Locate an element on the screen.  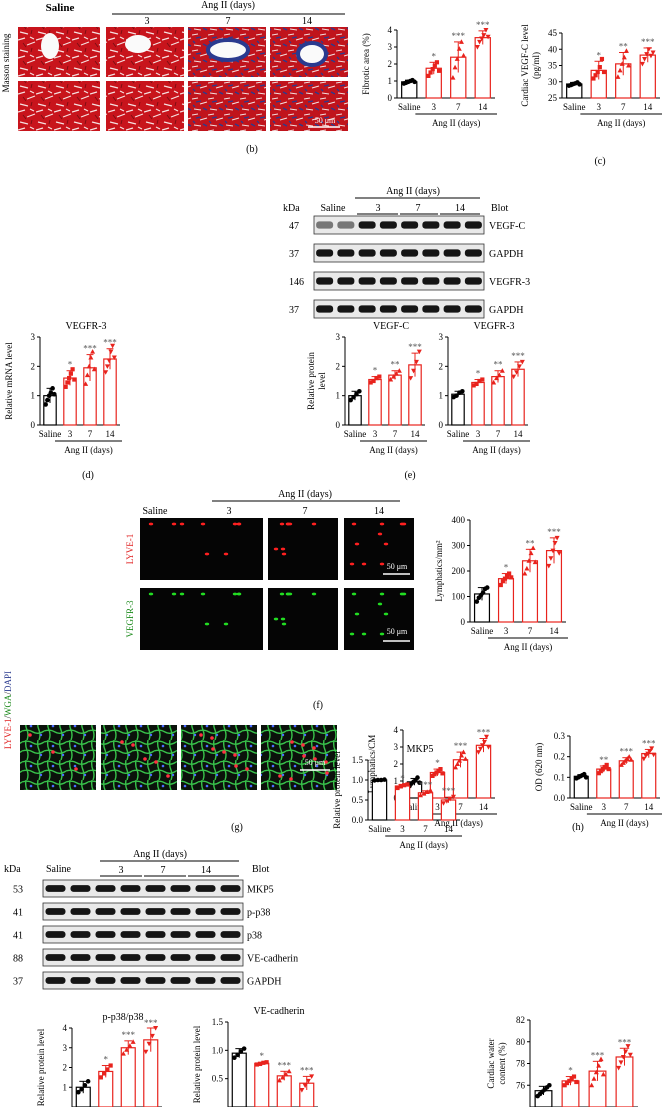
y-tick-label: 82 is located at coordinates (520, 1020).